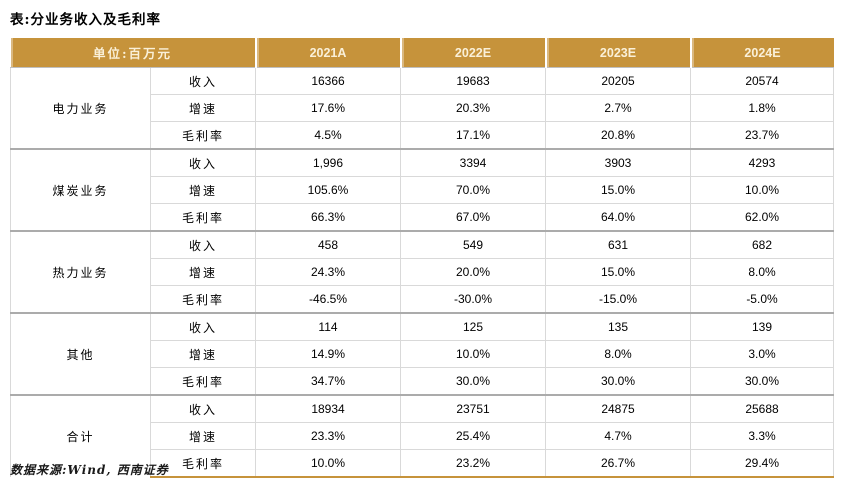  What do you see at coordinates (618, 326) in the screenshot?
I see `value-cell: 135` at bounding box center [618, 326].